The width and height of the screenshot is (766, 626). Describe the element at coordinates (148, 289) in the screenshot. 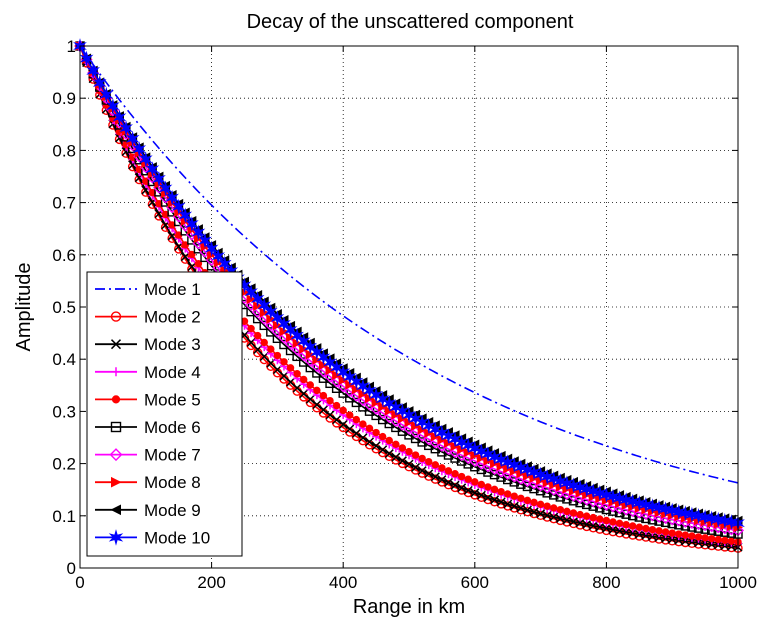

I see `legend-item: Mode 1` at that location.